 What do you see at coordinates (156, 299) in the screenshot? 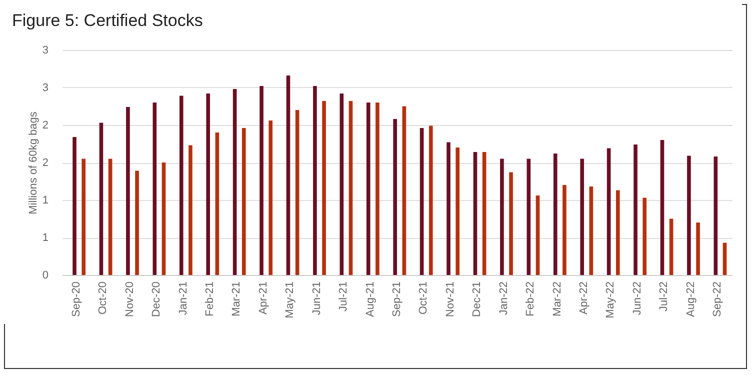
I see `x-tick-label: Dec-20` at bounding box center [156, 299].